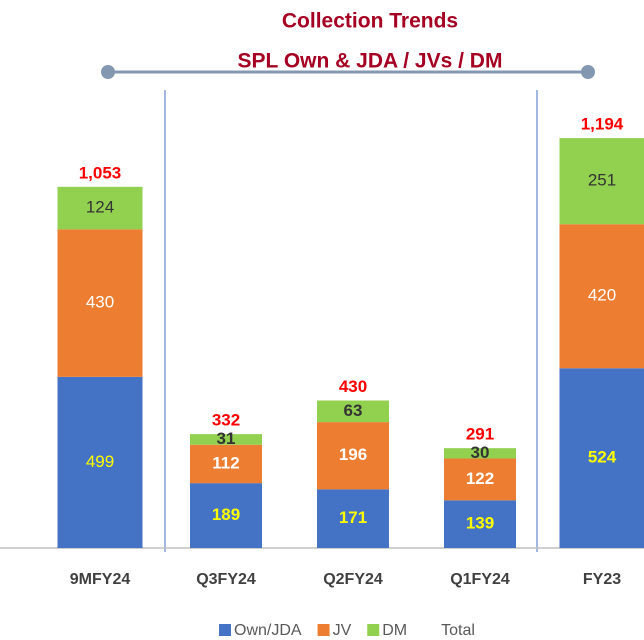 The height and width of the screenshot is (640, 644). What do you see at coordinates (480, 579) in the screenshot?
I see `x-tick-label: Q1FY24` at bounding box center [480, 579].